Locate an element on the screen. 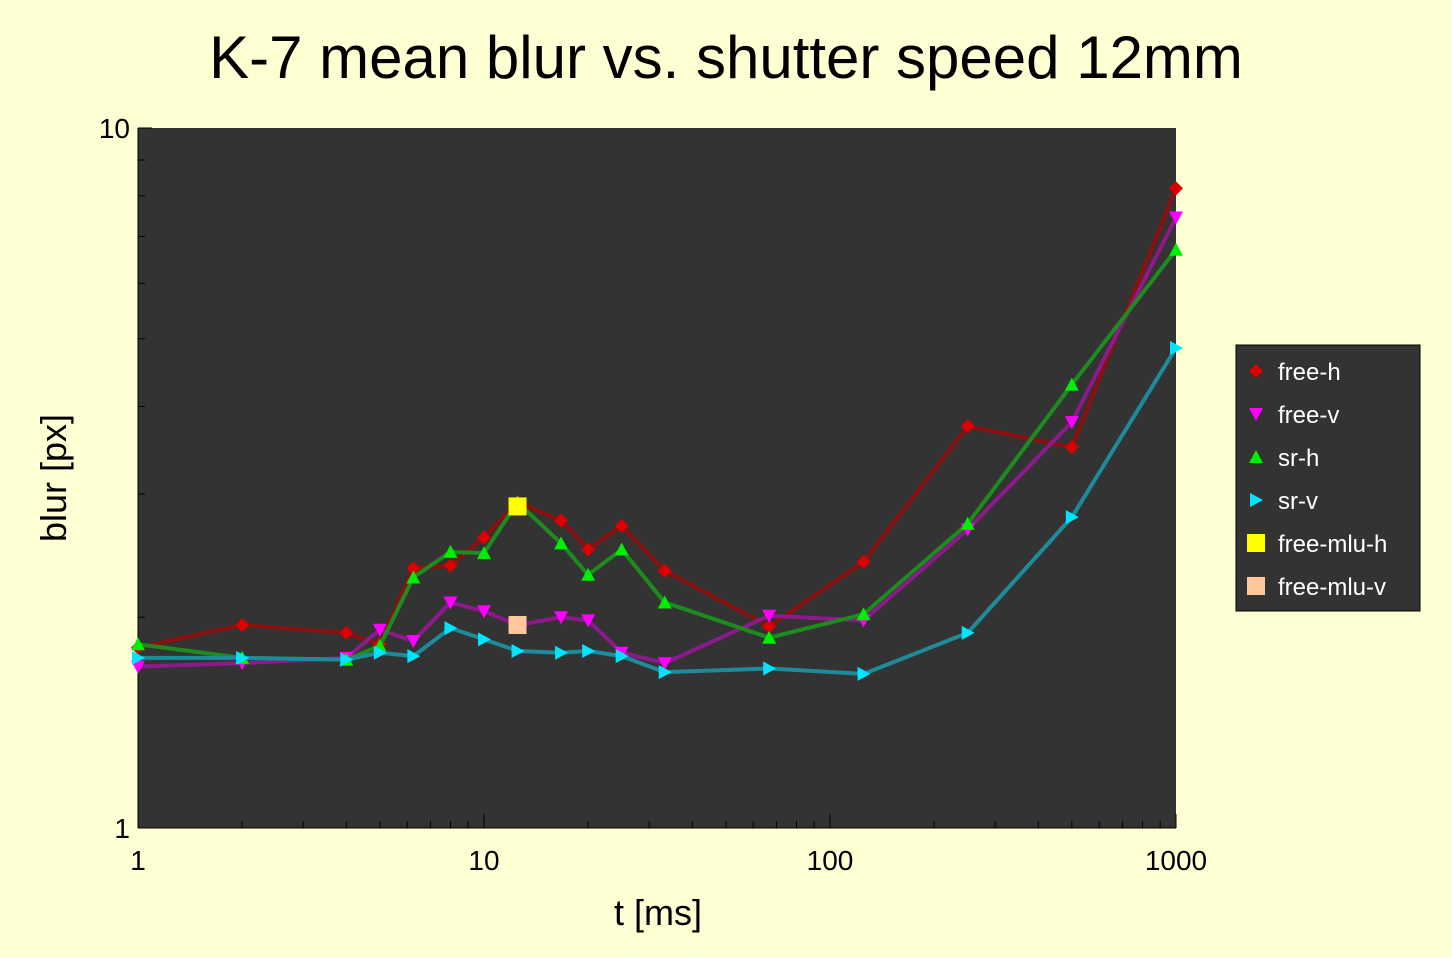  legend-label-free-mlu-h: free-mlu-h is located at coordinates (1332, 544).